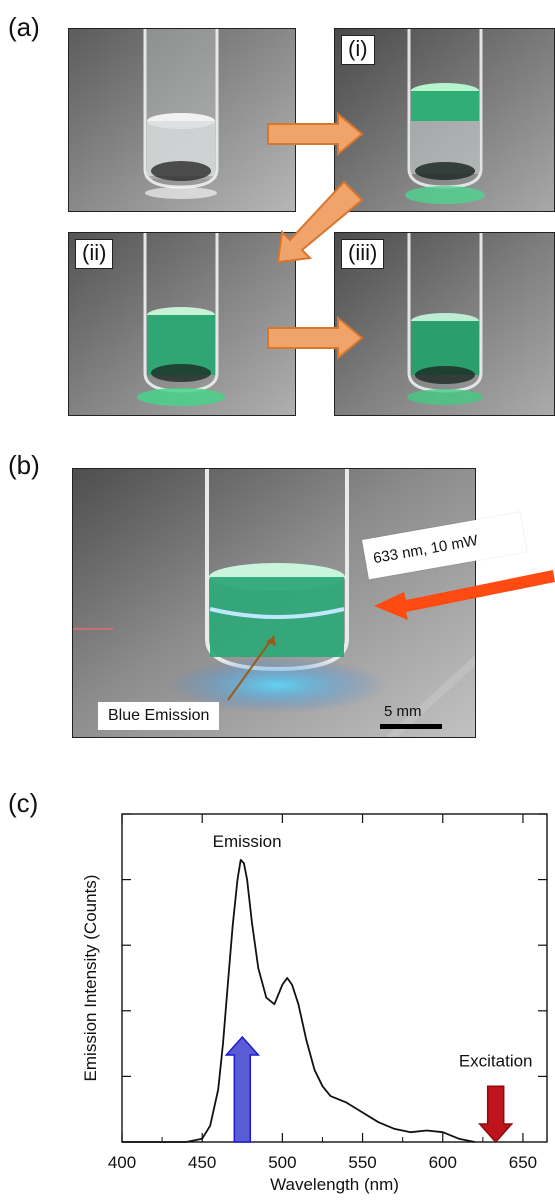  I want to click on arrow-right-bottom, so click(315, 338).